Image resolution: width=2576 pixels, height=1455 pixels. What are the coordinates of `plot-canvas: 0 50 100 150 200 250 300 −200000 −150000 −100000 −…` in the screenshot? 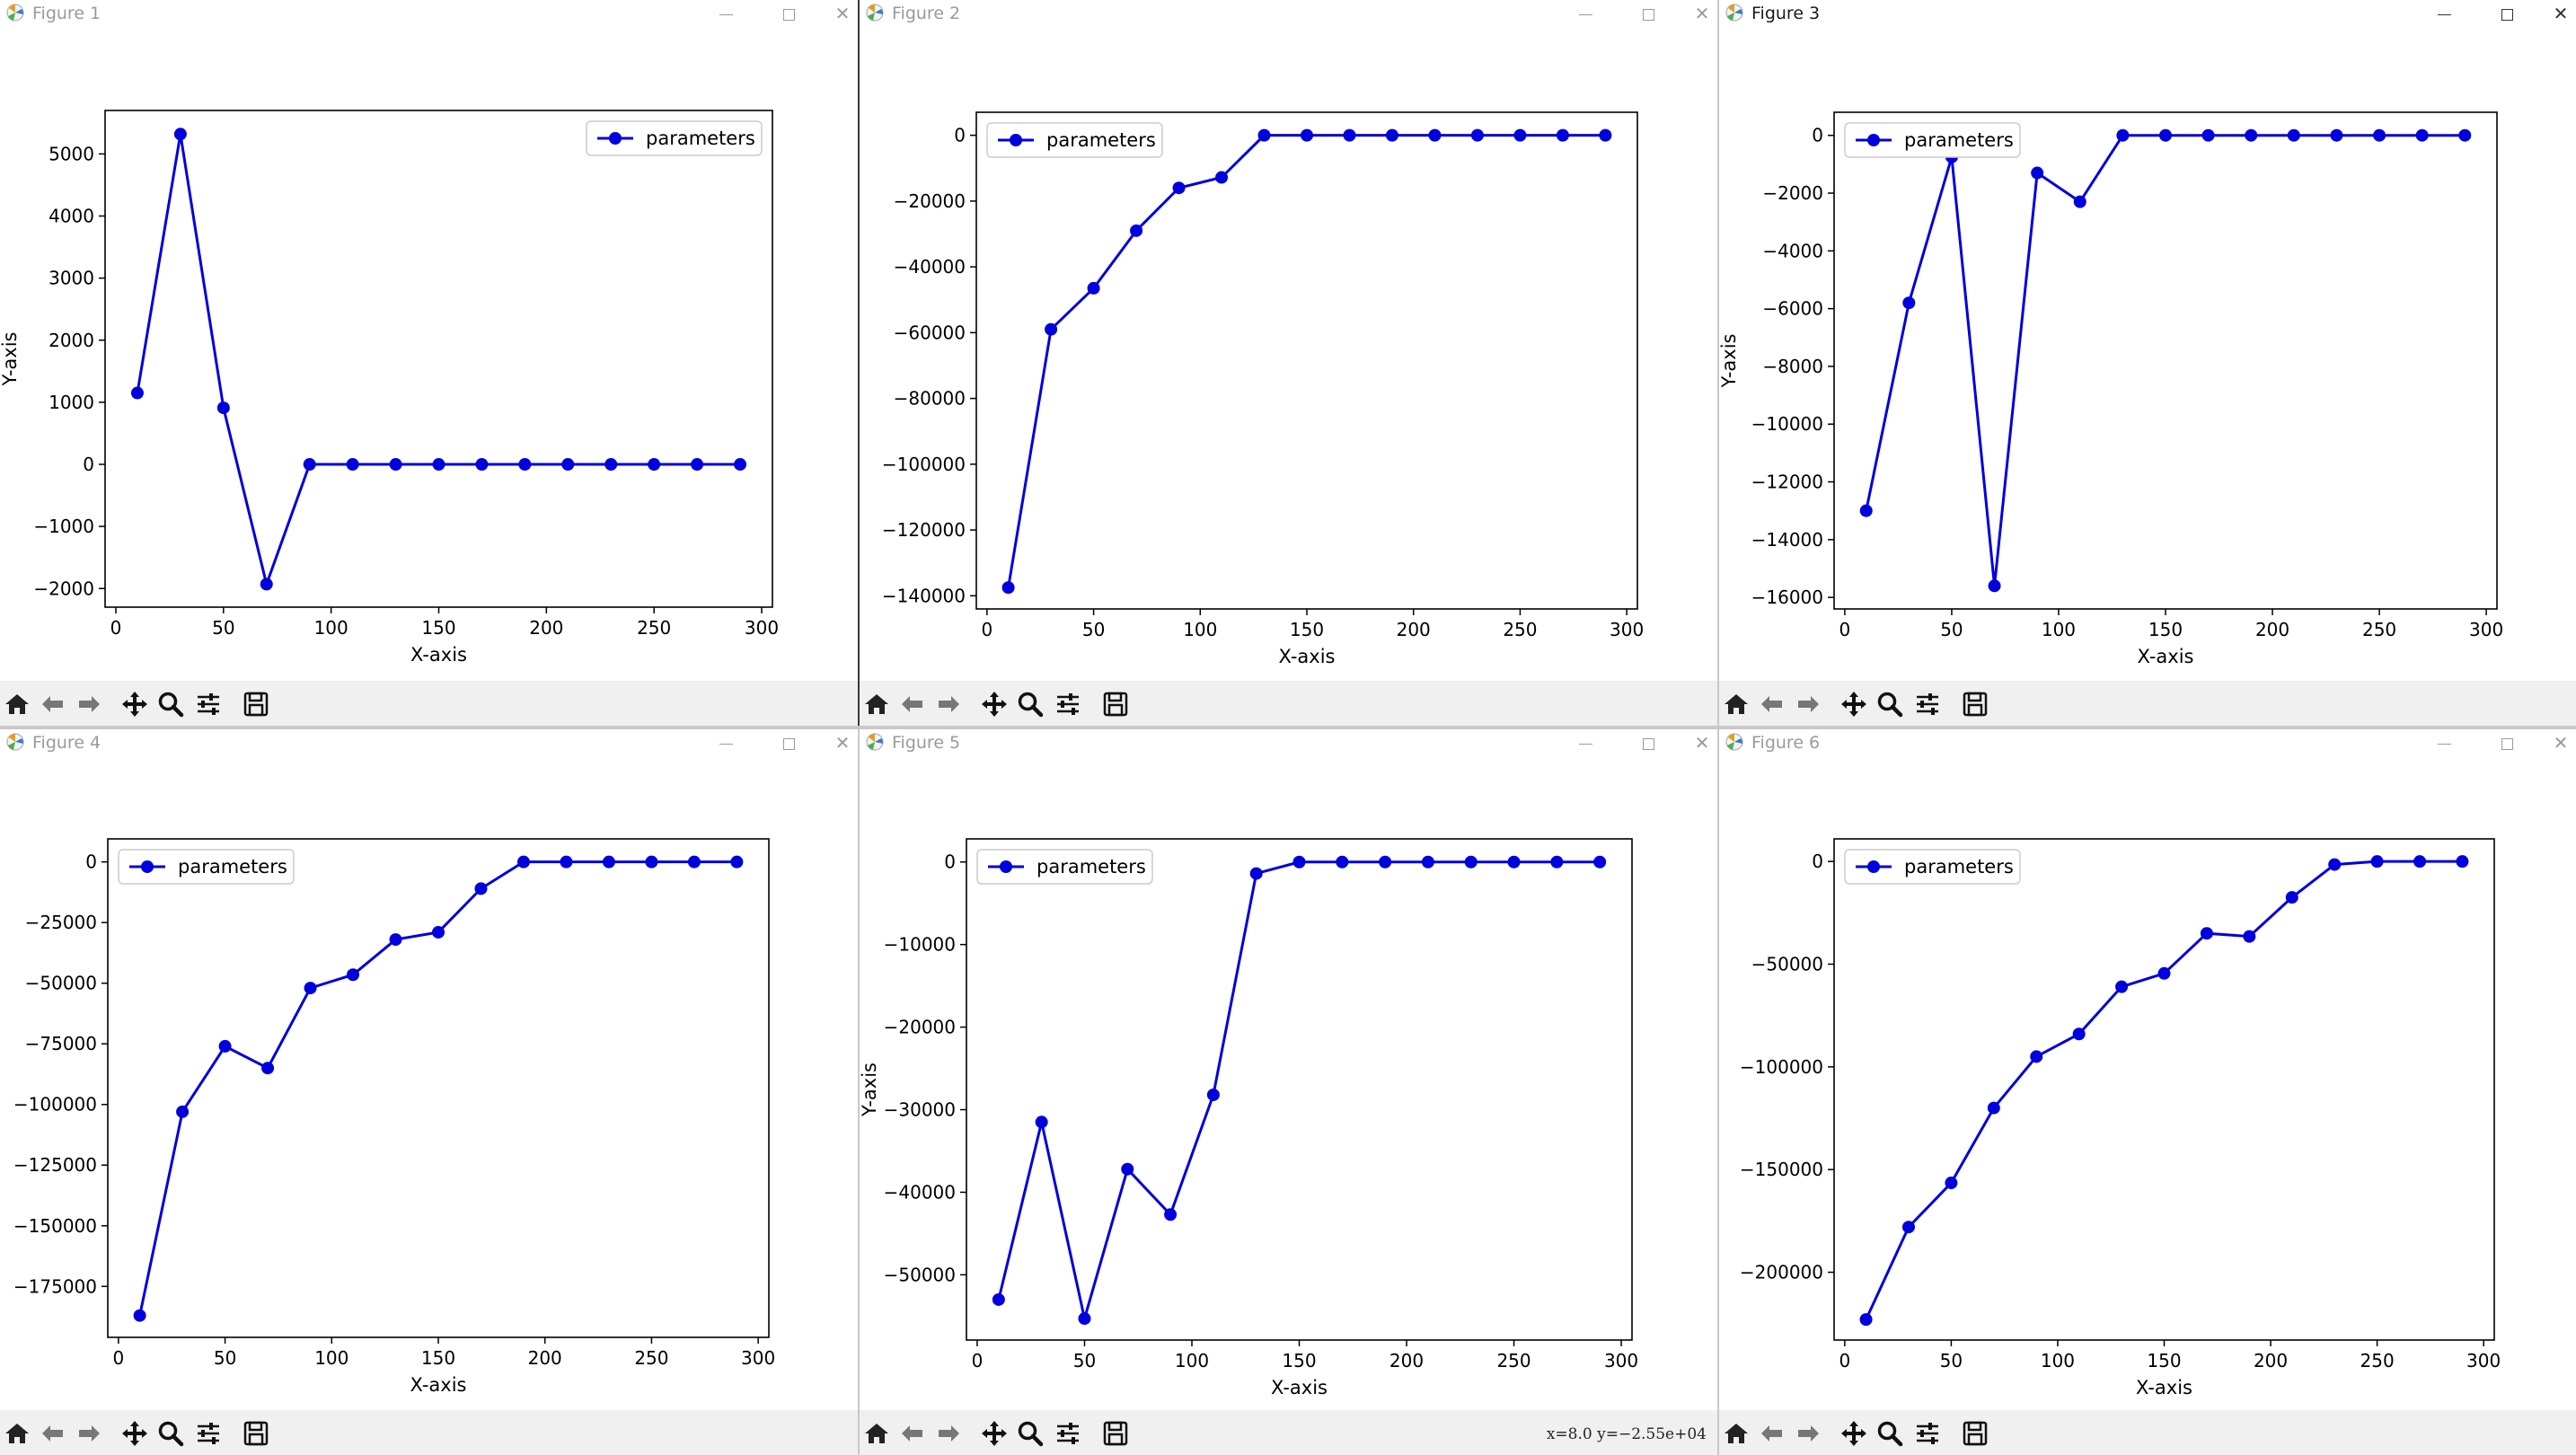 It's located at (2147, 1083).